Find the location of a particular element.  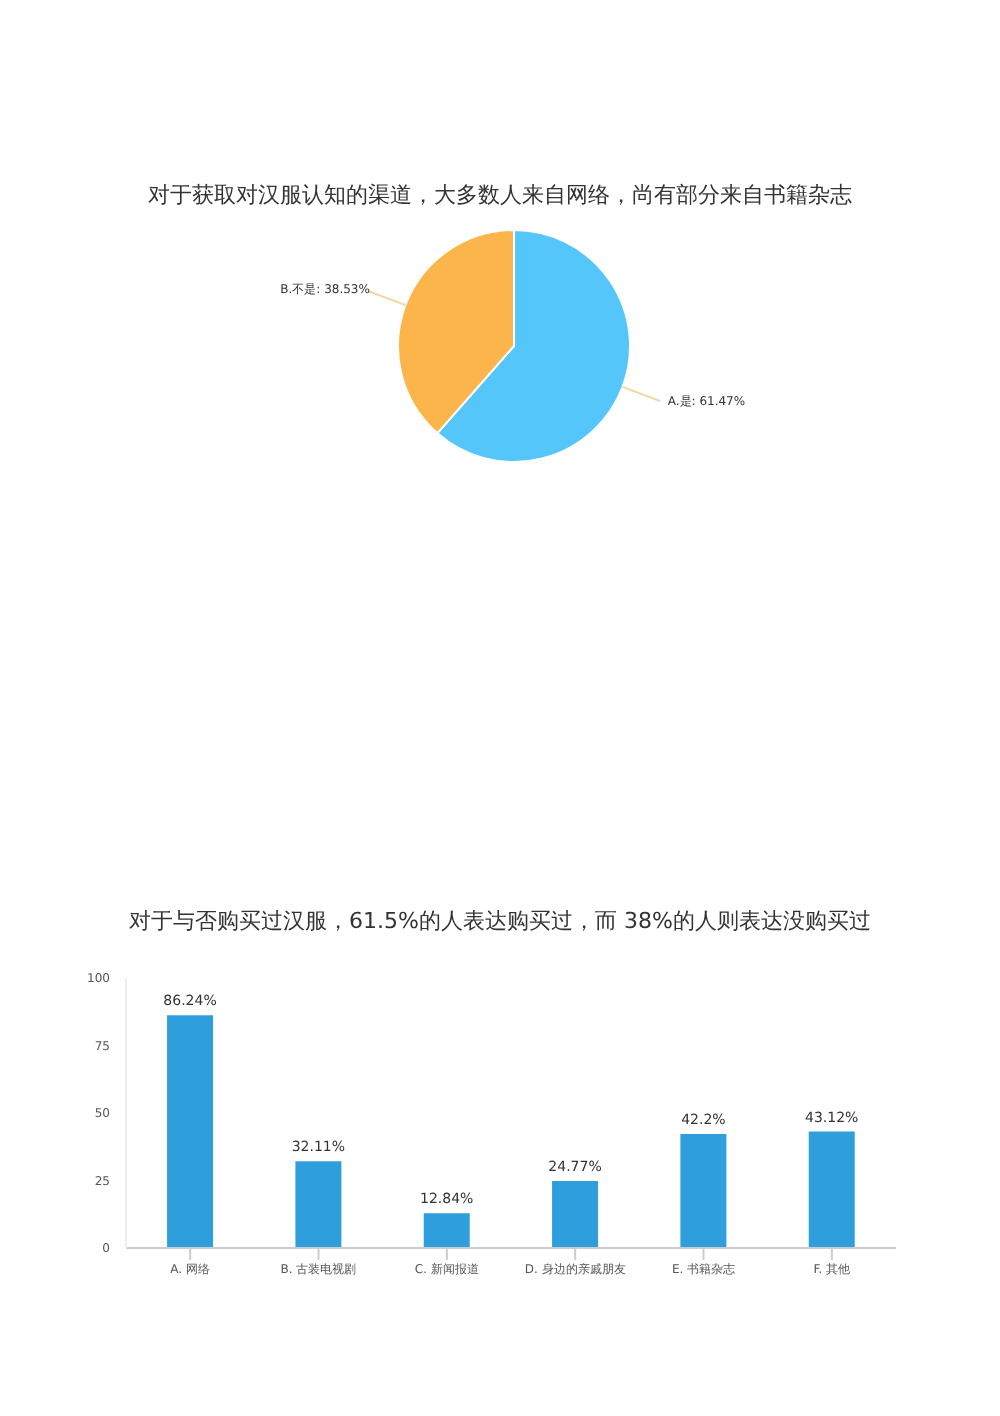

chart-title: 对于与否购买过汉服，61.5%的人表达购买过，而 38%的人则表达没购买过 is located at coordinates (500, 922).